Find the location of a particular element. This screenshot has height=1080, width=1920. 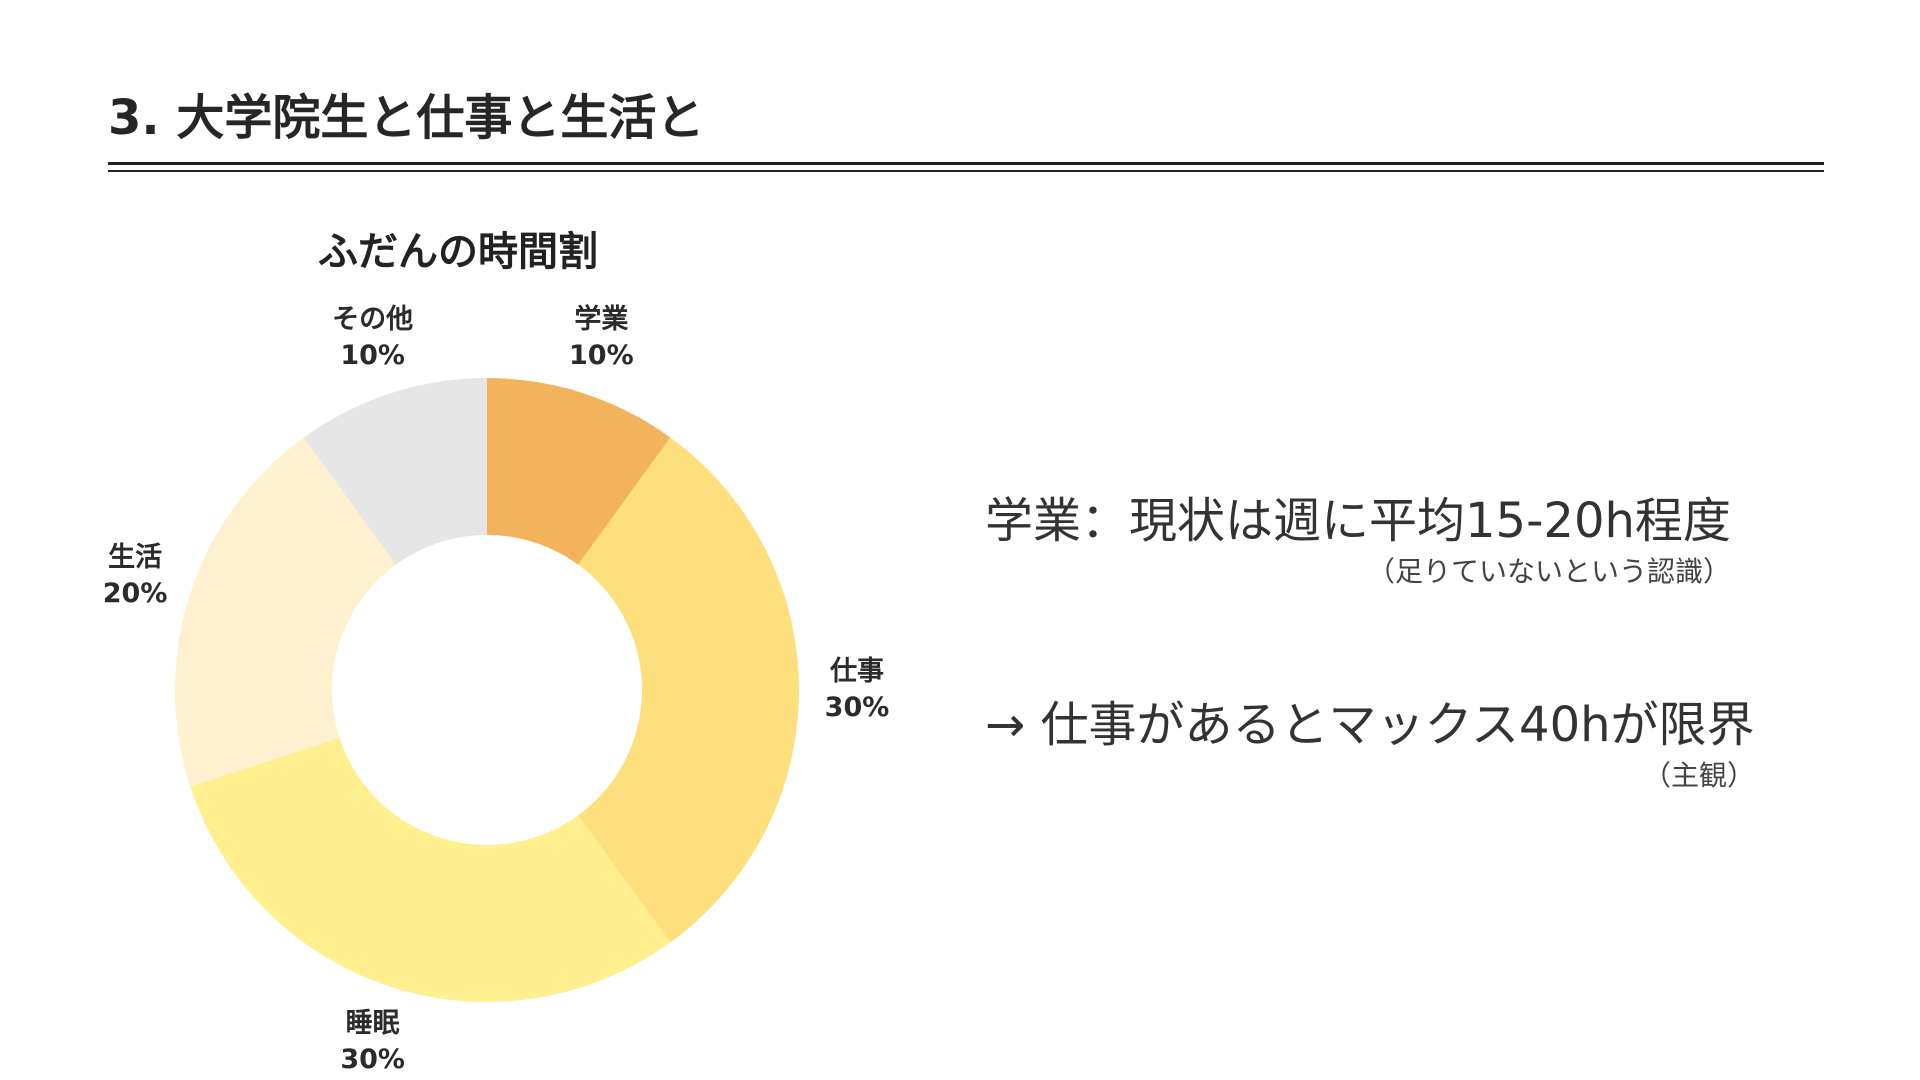

slice-label-2: 睡眠 30% is located at coordinates (372, 1042).